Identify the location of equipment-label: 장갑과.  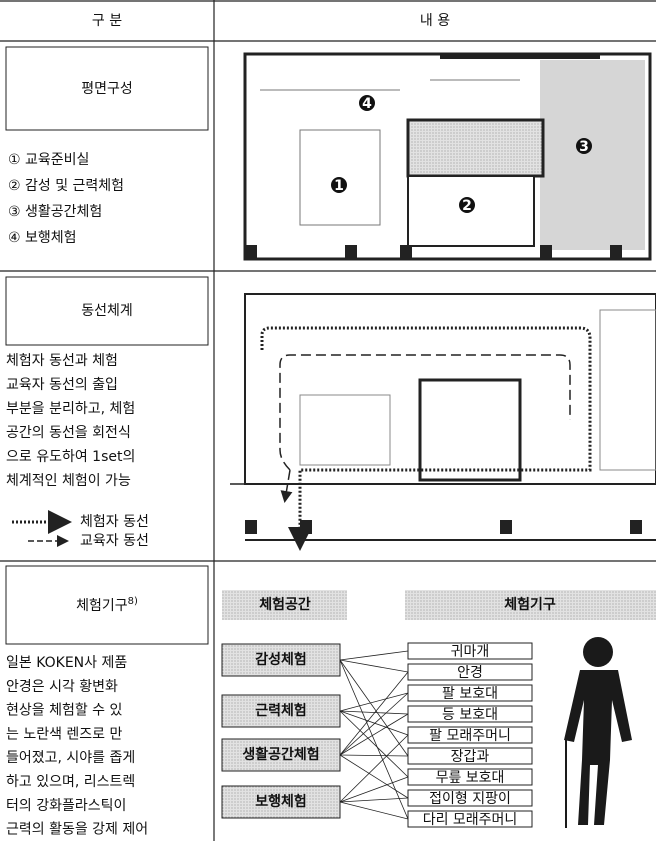
(470, 757).